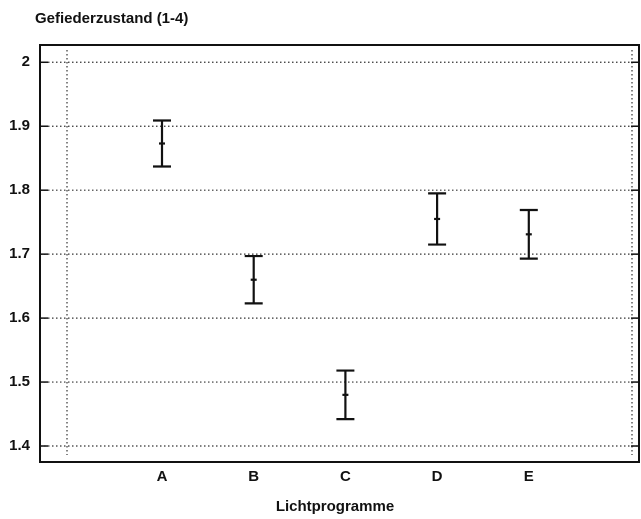 Image resolution: width=641 pixels, height=519 pixels. What do you see at coordinates (19, 125) in the screenshot?
I see `y-tick-label: 1.9` at bounding box center [19, 125].